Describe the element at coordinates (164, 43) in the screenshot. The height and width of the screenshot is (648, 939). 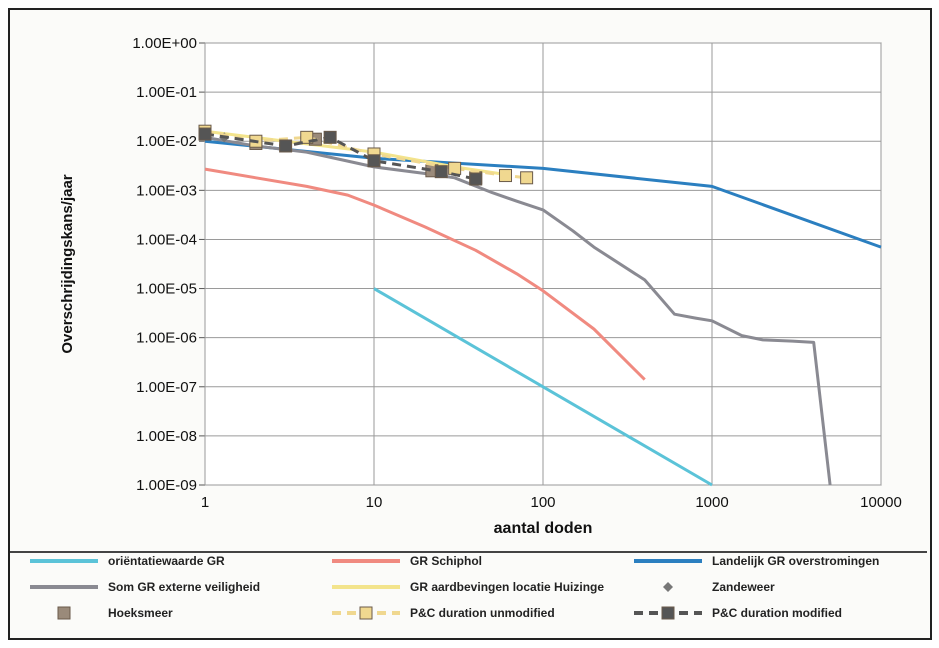
I see `y-tick-label: 1.00E+00` at that location.